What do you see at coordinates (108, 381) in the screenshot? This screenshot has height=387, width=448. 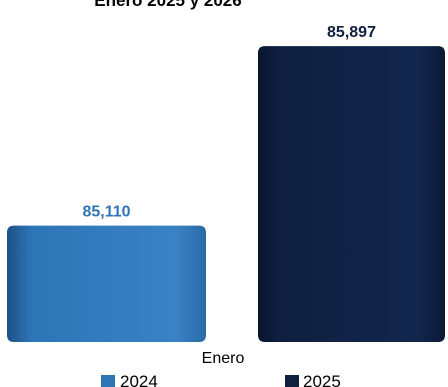 I see `legend-swatch-2024` at bounding box center [108, 381].